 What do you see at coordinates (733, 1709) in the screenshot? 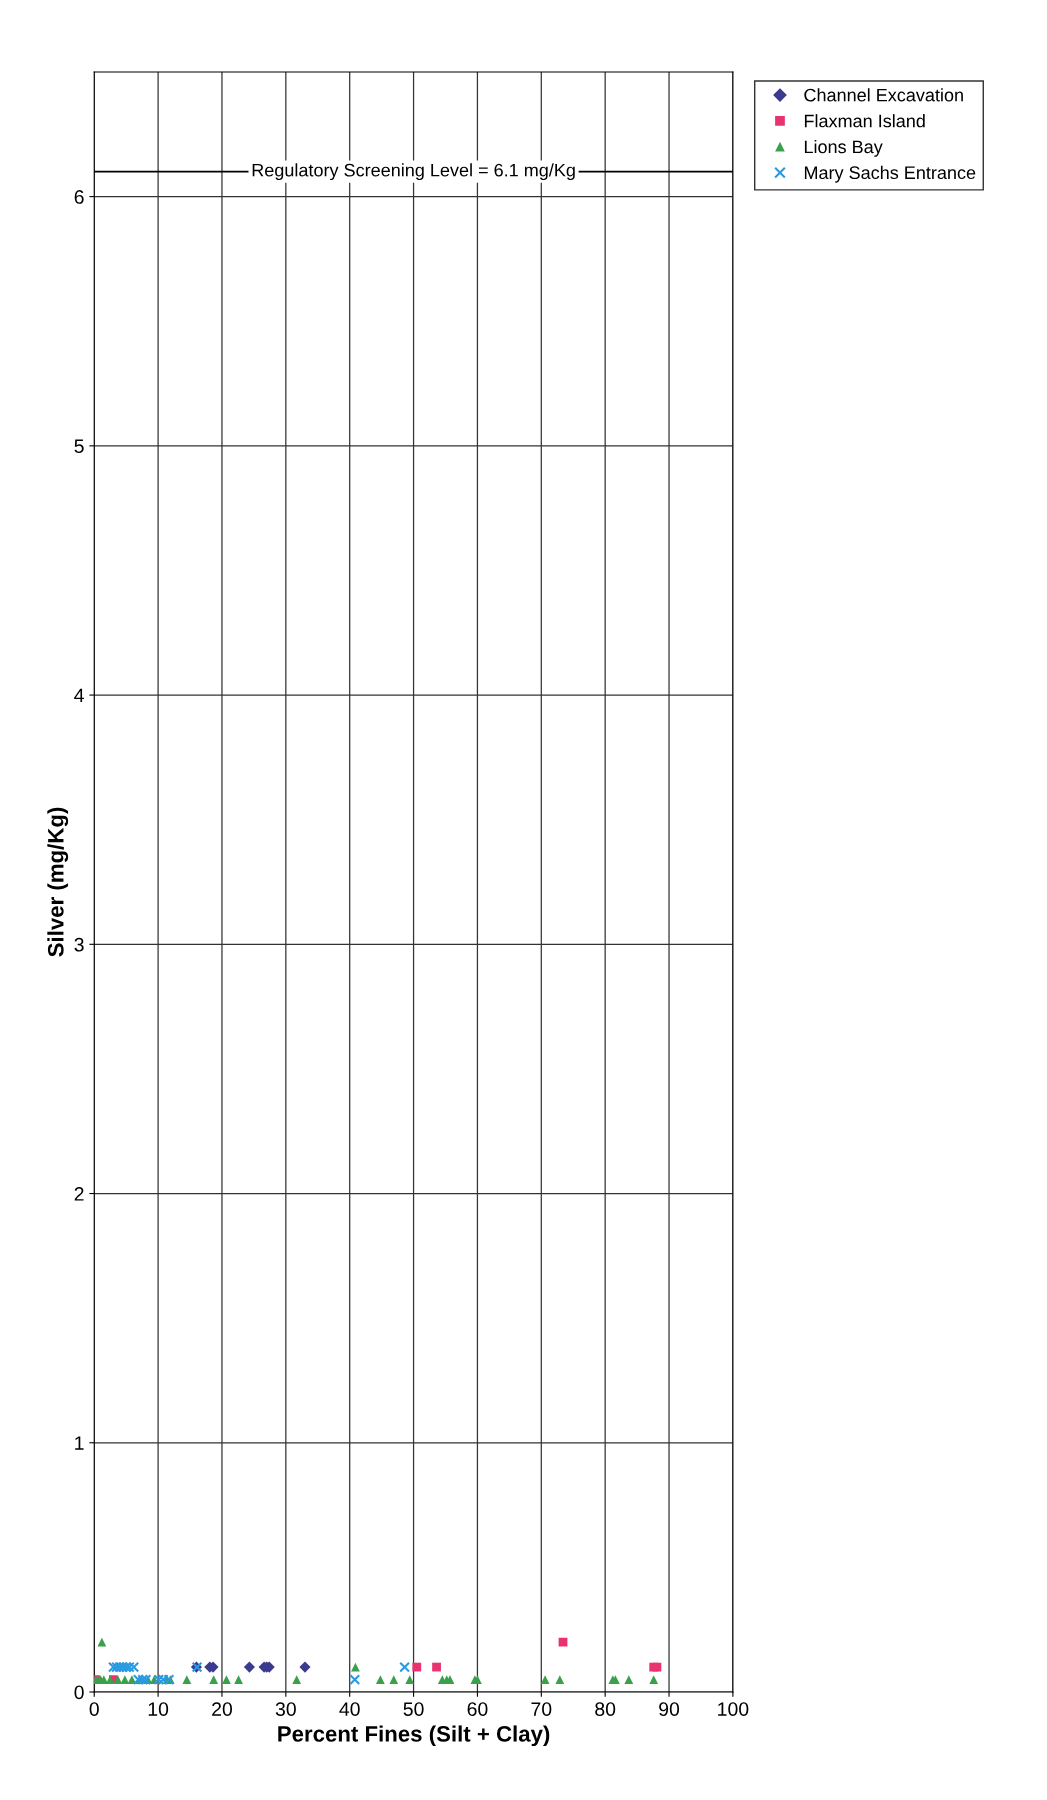
I see `x-tick-label: 100` at bounding box center [733, 1709].